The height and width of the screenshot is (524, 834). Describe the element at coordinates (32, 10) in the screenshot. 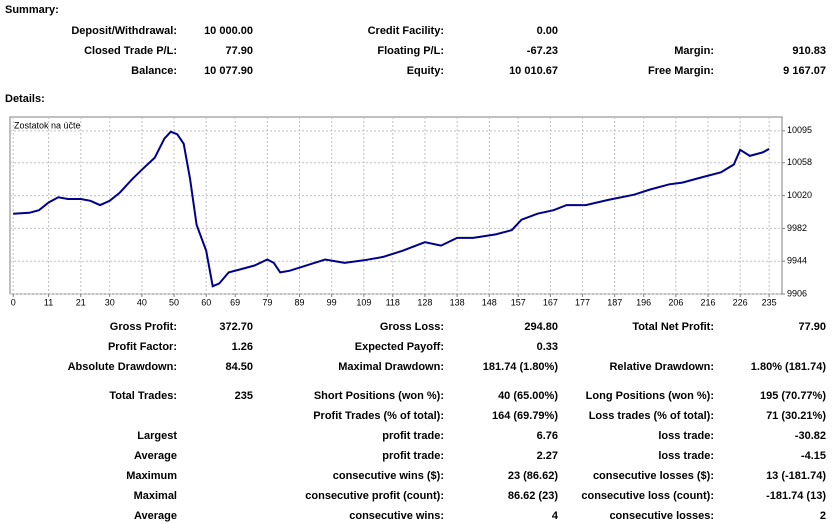

I see `section-title: Summary:` at that location.